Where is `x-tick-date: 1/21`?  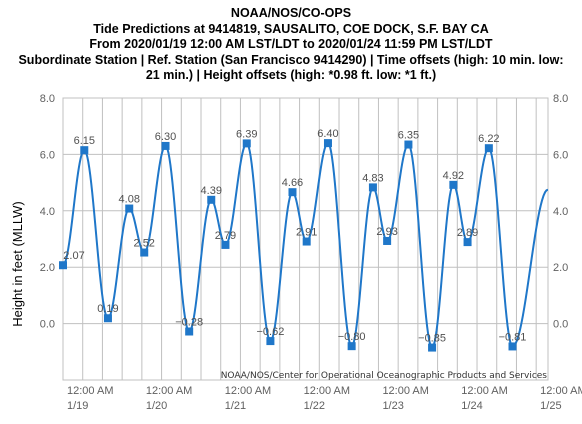
x-tick-date: 1/21 is located at coordinates (235, 406).